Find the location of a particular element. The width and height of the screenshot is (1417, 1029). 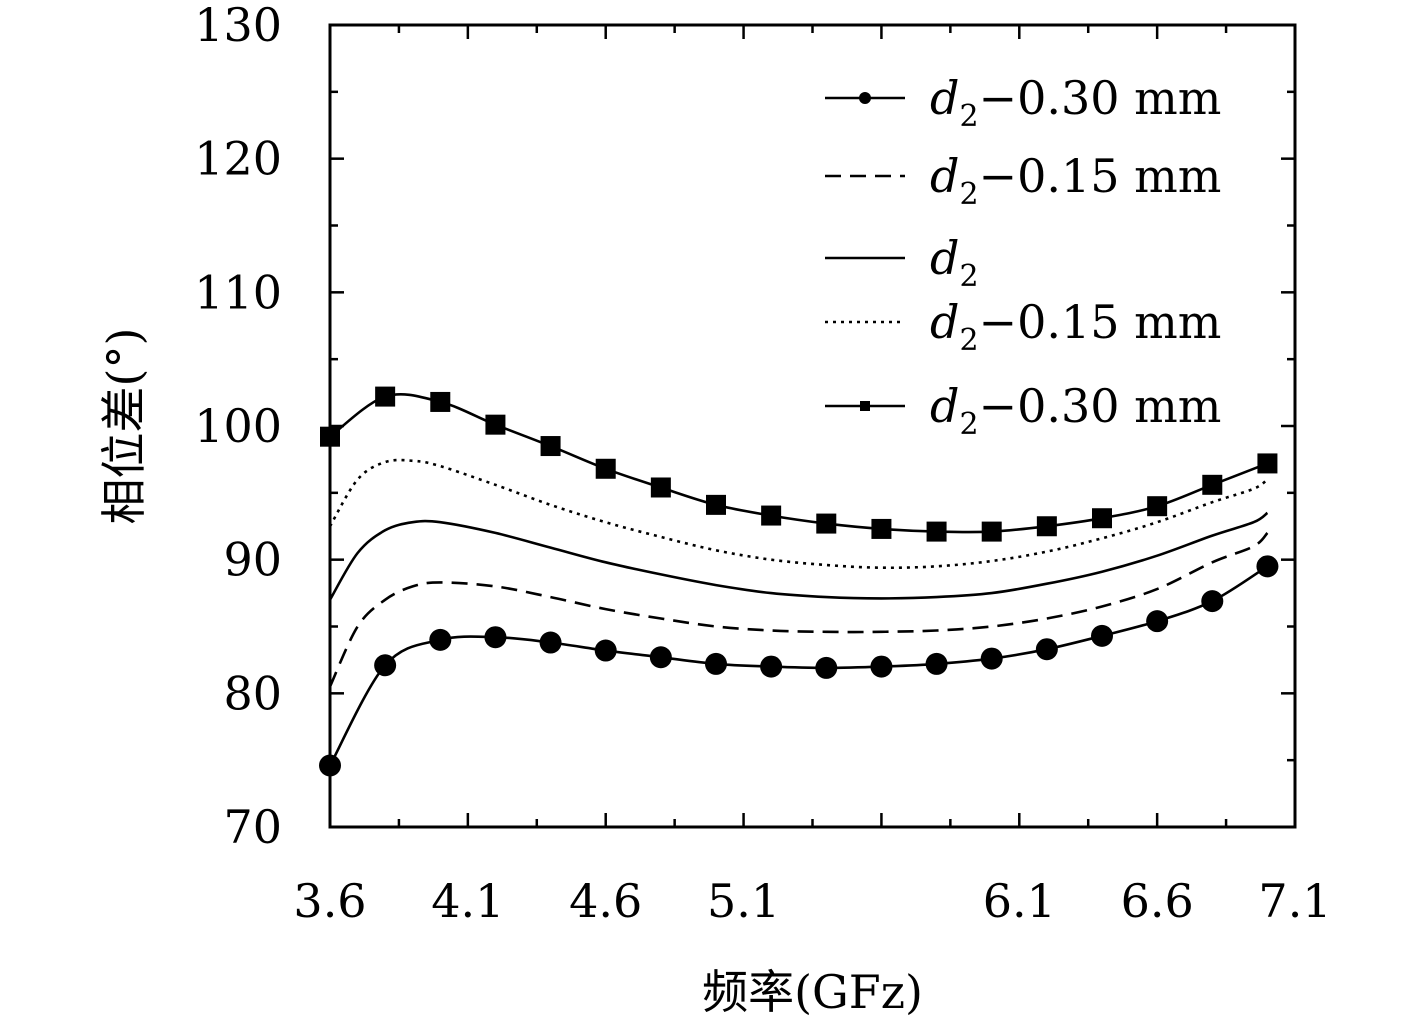

x-axis-label: 频率(GFz) is located at coordinates (812, 992).